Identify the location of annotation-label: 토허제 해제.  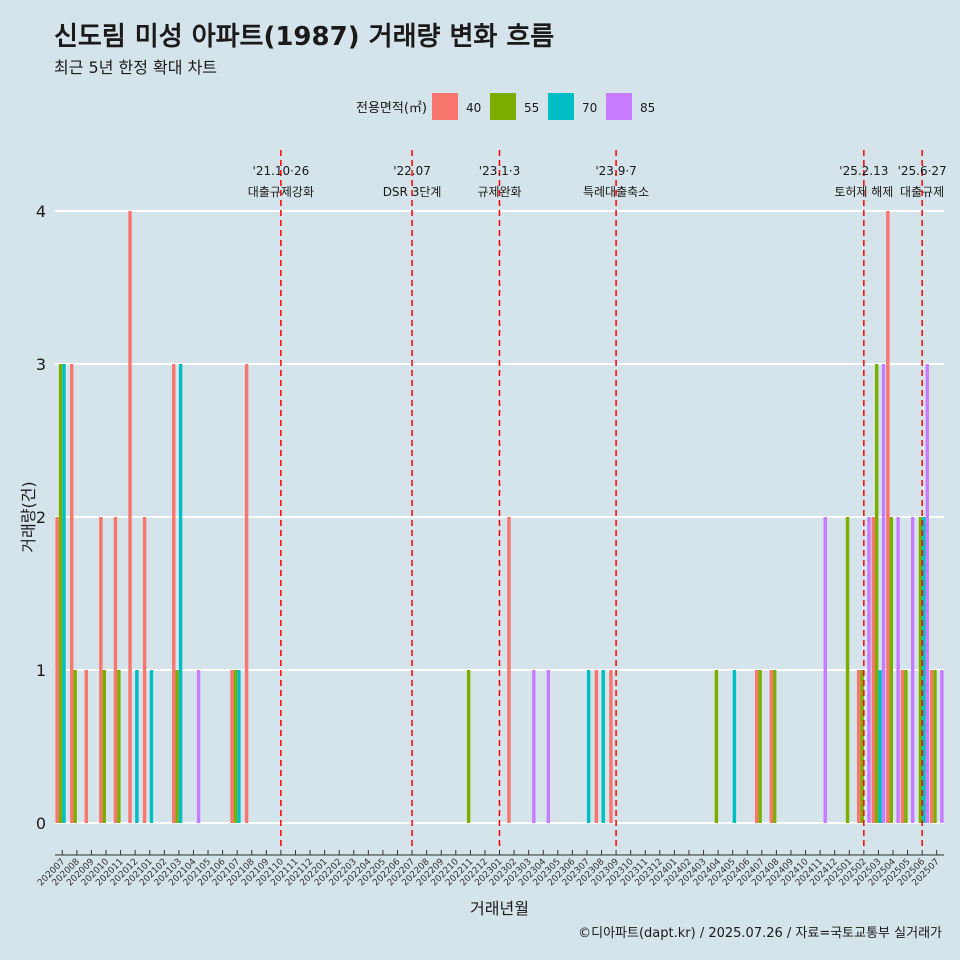
(863, 192).